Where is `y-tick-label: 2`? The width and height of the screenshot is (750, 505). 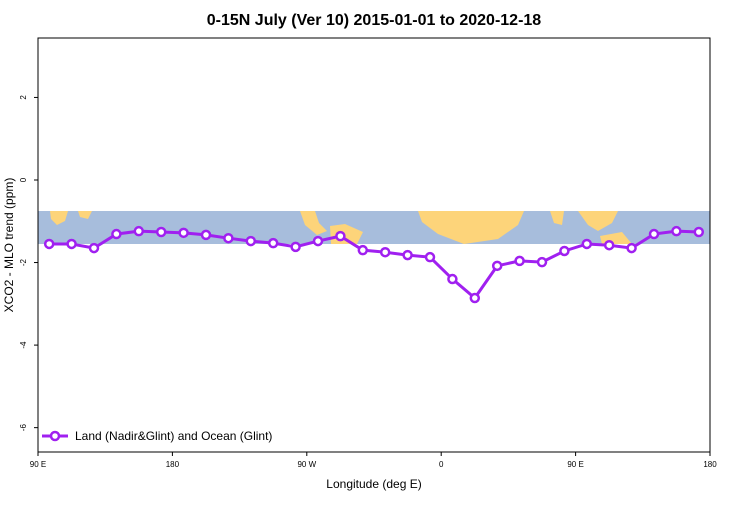
y-tick-label: 2 is located at coordinates (23, 97).